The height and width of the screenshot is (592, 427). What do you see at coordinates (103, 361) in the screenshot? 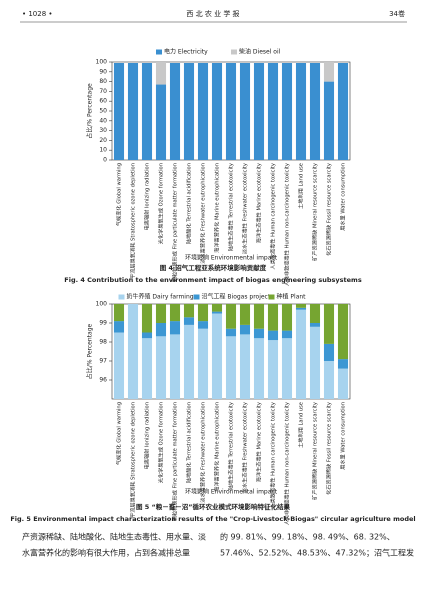
I see `y-tick-label: 97` at bounding box center [103, 361].